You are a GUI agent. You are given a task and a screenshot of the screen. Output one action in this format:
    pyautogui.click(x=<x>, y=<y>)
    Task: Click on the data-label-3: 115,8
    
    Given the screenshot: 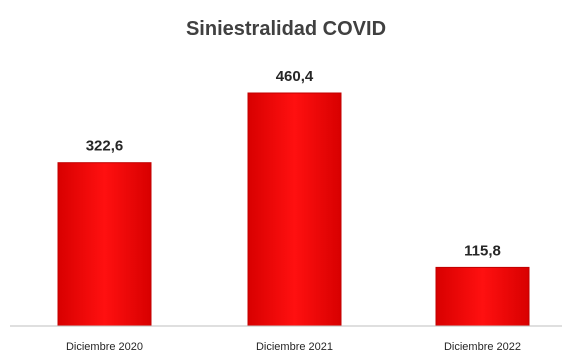 What is the action you would take?
    pyautogui.click(x=482, y=250)
    